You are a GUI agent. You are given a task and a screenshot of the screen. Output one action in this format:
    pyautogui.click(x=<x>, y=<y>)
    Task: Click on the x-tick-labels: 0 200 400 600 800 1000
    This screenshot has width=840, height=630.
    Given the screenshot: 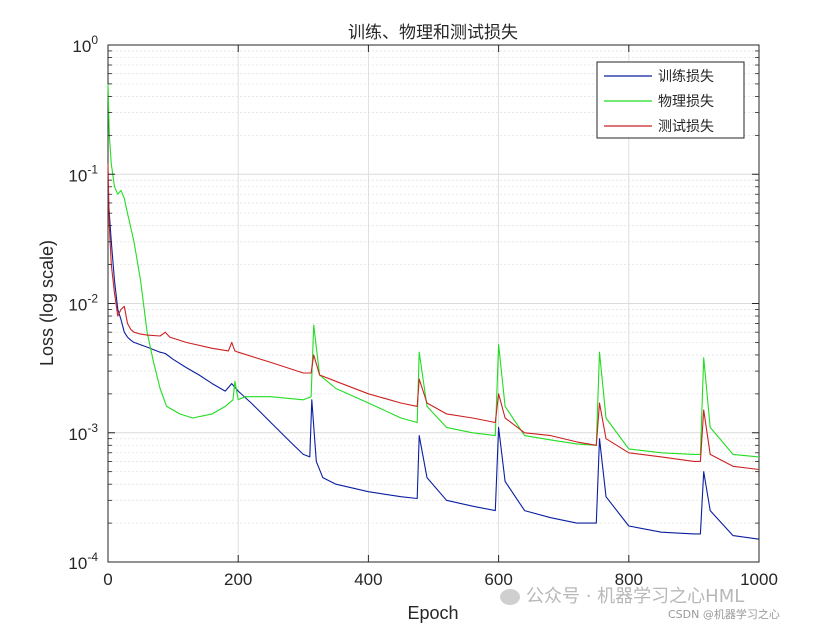 What is the action you would take?
    pyautogui.click(x=440, y=579)
    